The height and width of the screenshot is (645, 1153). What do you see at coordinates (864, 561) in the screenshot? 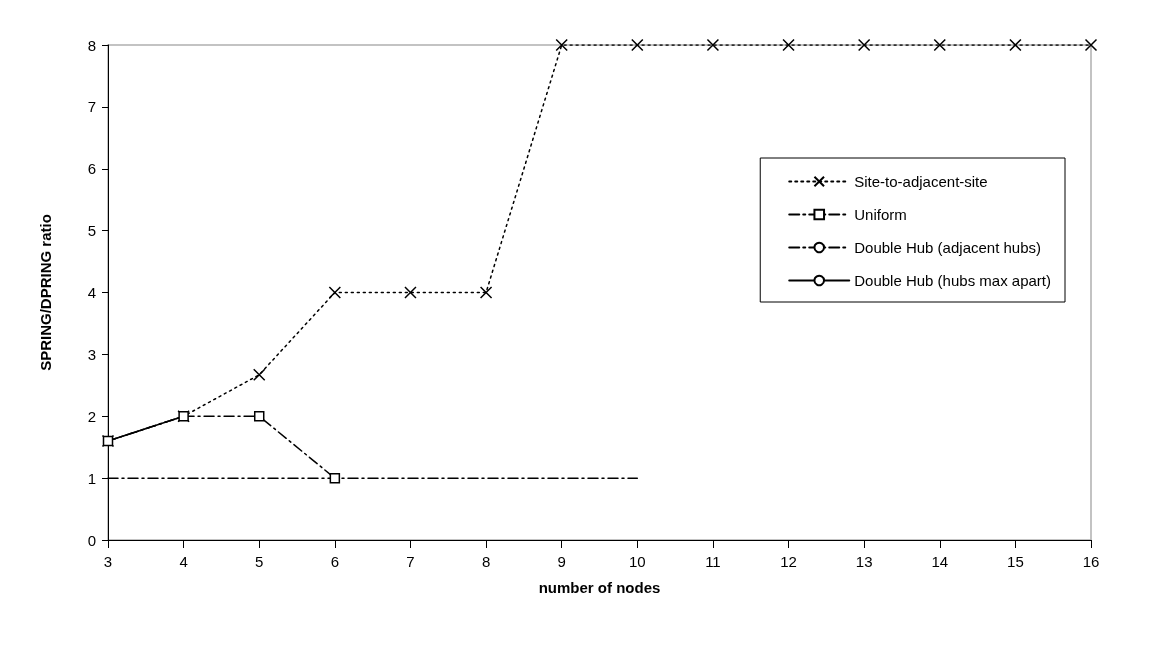
I see `x-tick-label: 13` at bounding box center [864, 561].